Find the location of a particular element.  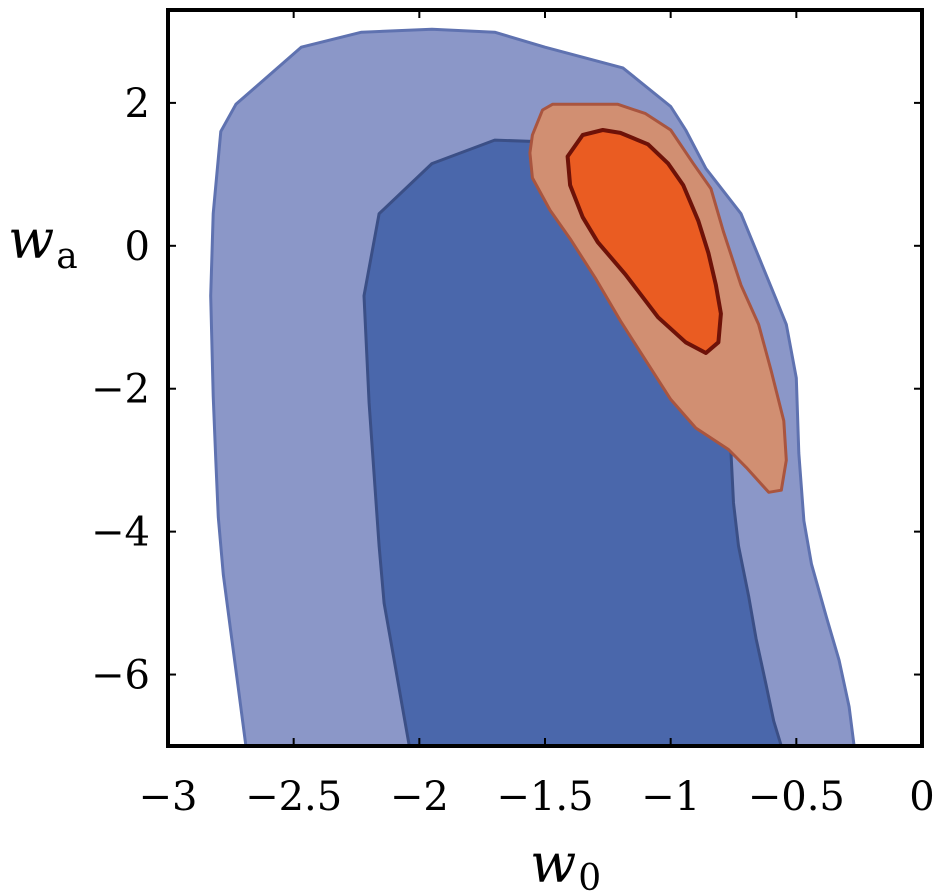

y-axis-label-subscript: a is located at coordinates (66, 256).